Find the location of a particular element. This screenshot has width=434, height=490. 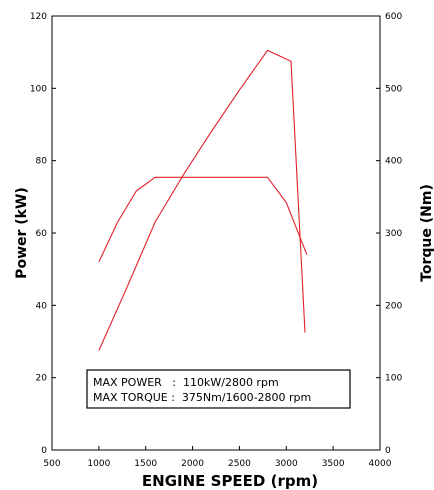

x-axis-label: ENGINE SPEED (rpm) is located at coordinates (230, 481).